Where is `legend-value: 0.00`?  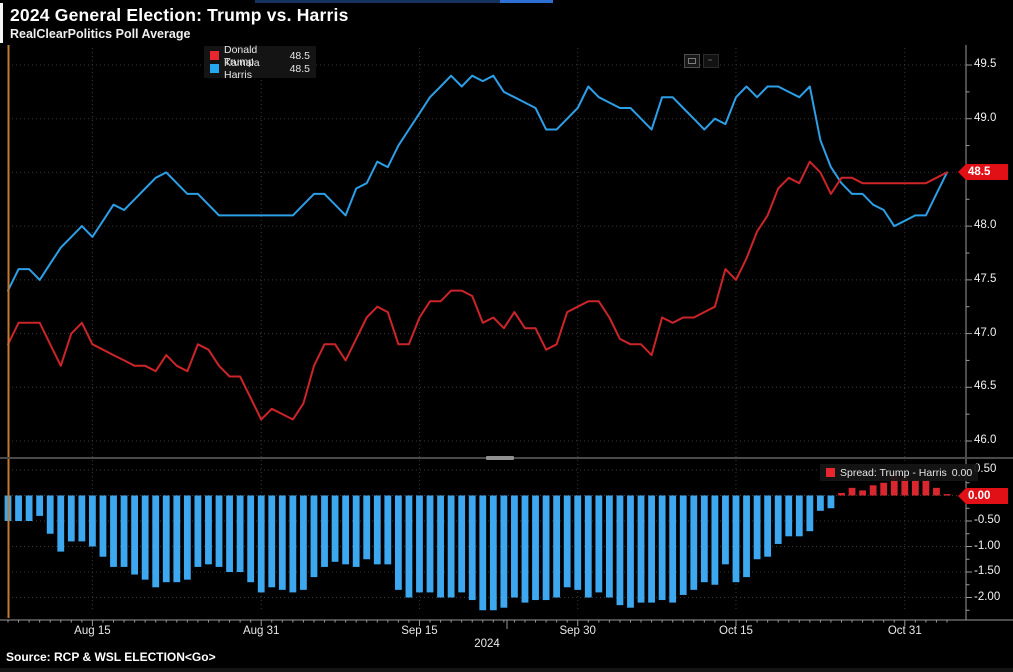 legend-value: 0.00 is located at coordinates (962, 472).